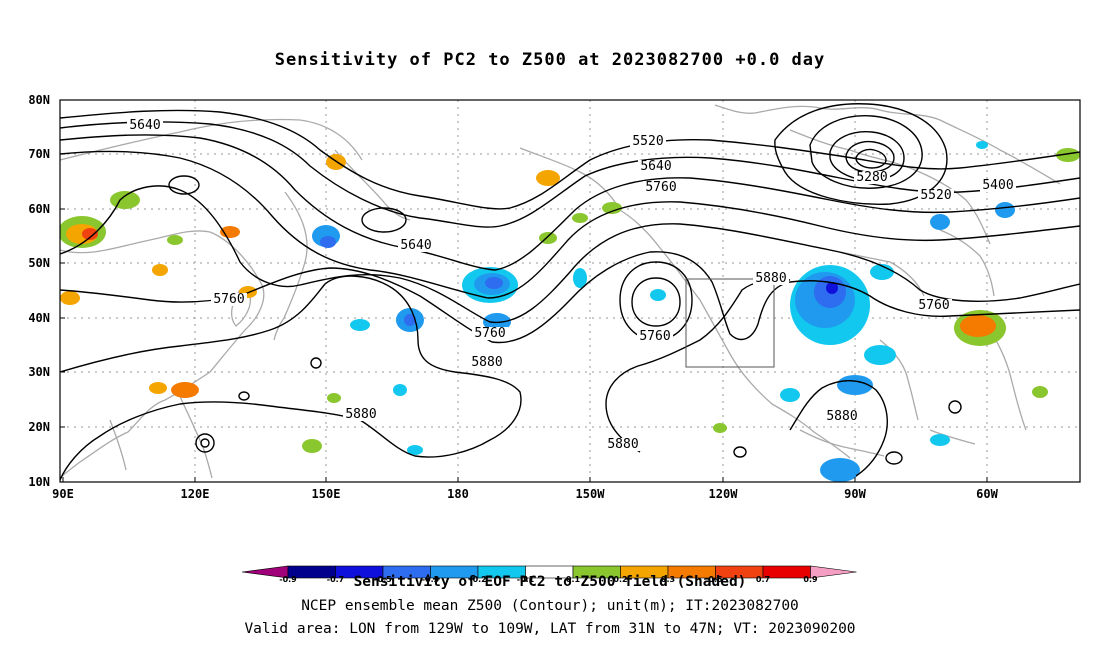 Image resolution: width=1100 pixels, height=650 pixels. What do you see at coordinates (458, 494) in the screenshot?
I see `lon-tick-label: 180` at bounding box center [458, 494].